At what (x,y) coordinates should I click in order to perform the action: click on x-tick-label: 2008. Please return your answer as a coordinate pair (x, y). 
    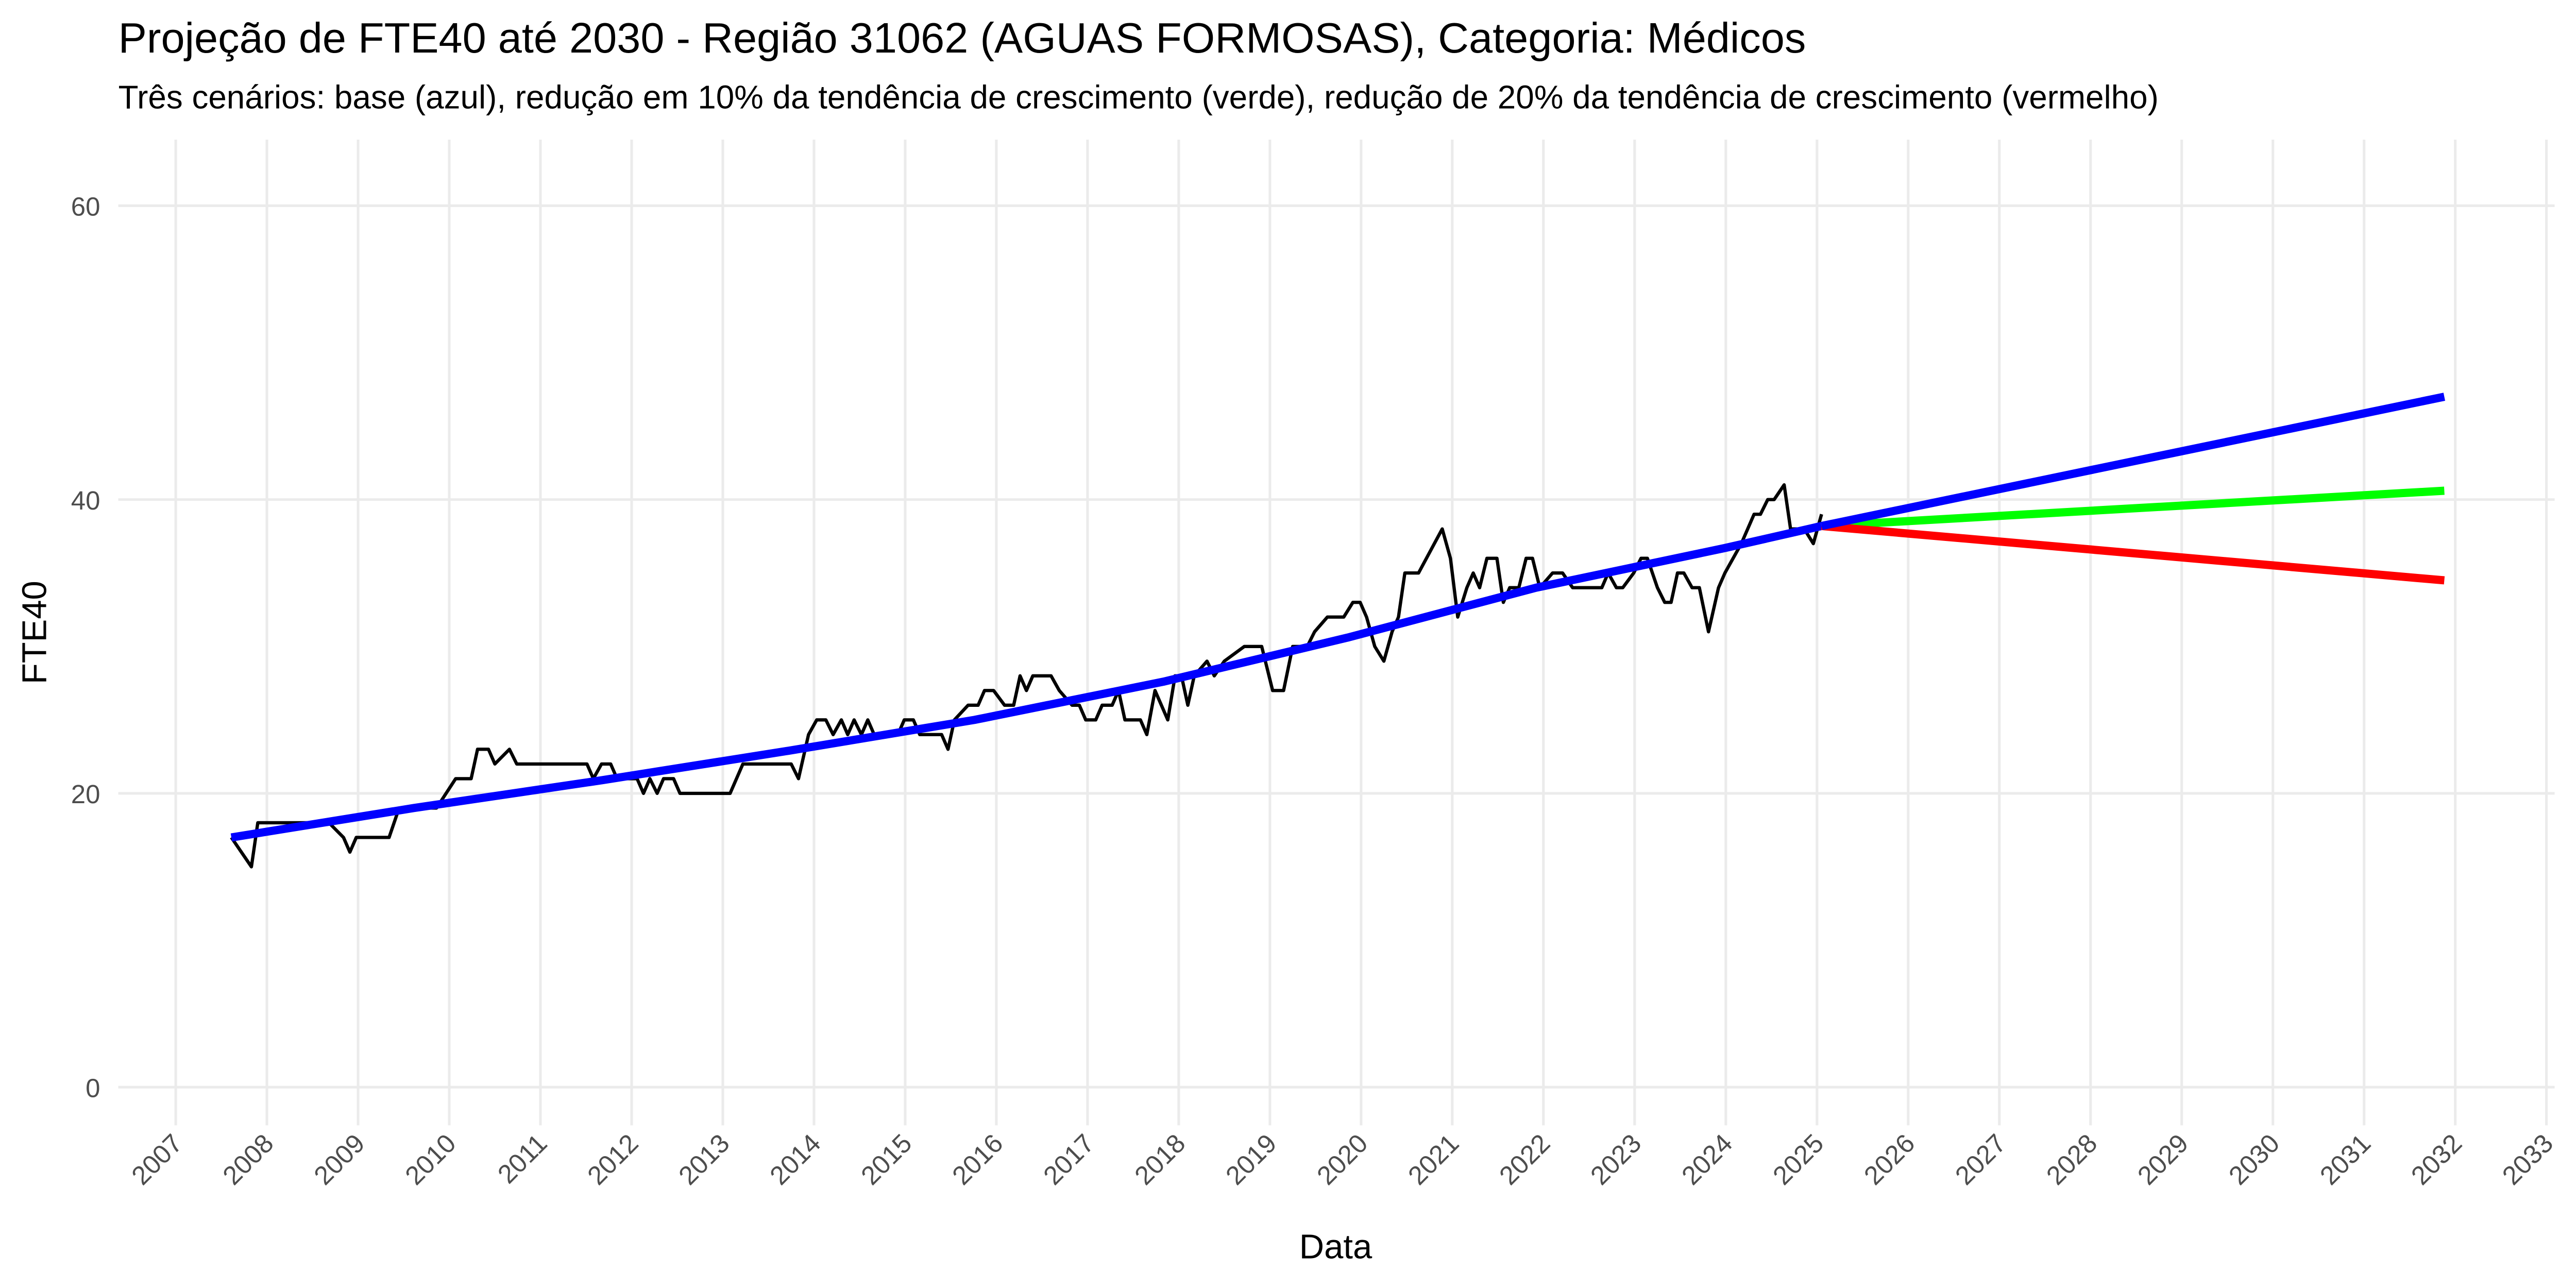
    Looking at the image, I should click on (248, 1159).